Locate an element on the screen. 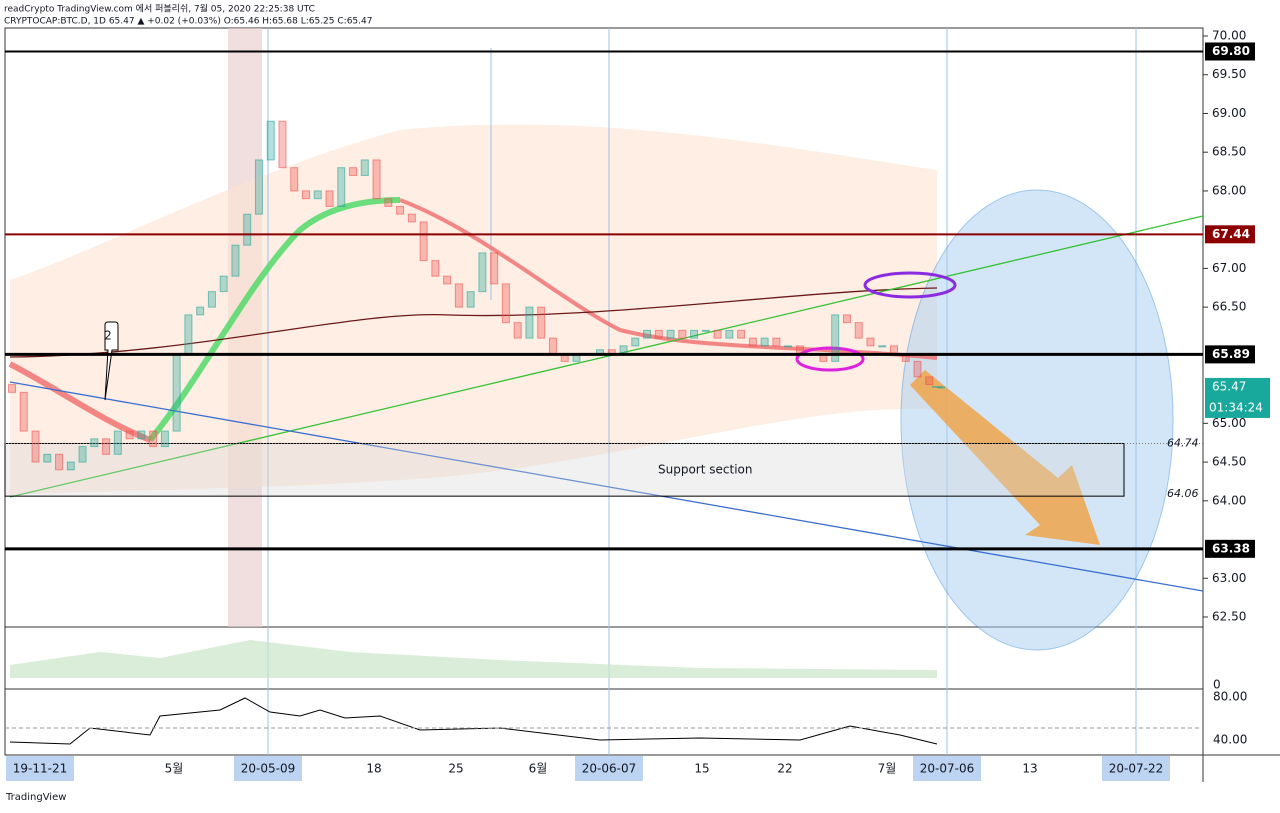 The image size is (1280, 813). y-tick-label: 68.50 is located at coordinates (1229, 152).